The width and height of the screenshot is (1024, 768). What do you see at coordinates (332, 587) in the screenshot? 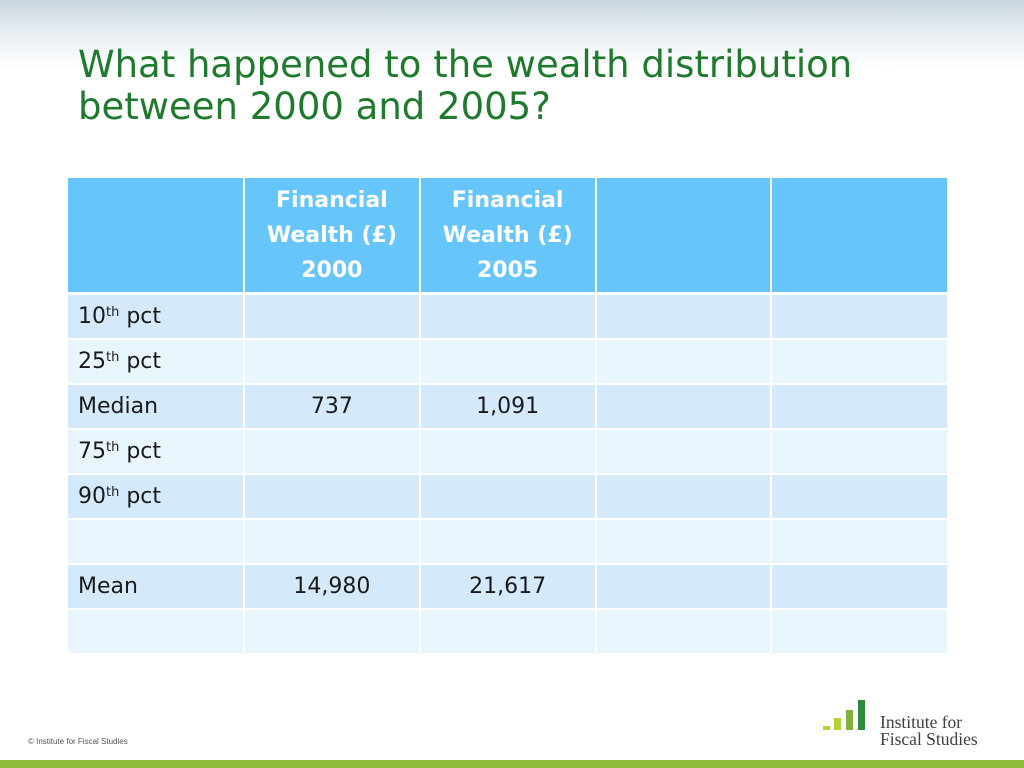
I see `table-cell: 14,980` at bounding box center [332, 587].